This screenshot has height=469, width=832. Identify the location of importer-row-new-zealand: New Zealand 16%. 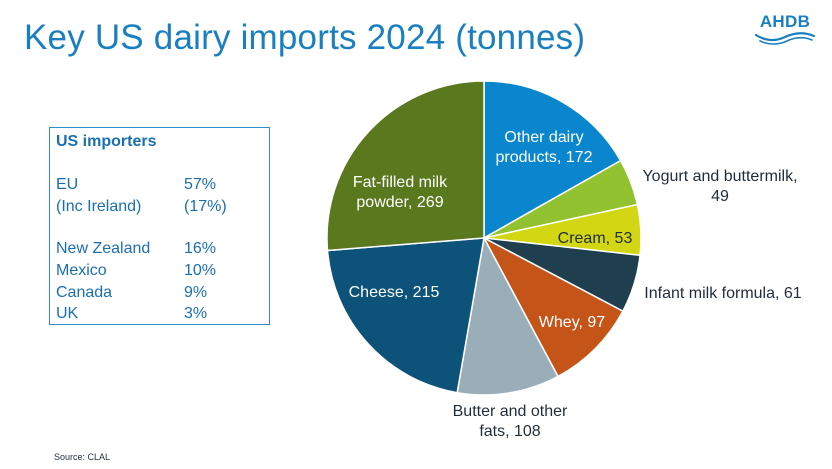
(136, 249).